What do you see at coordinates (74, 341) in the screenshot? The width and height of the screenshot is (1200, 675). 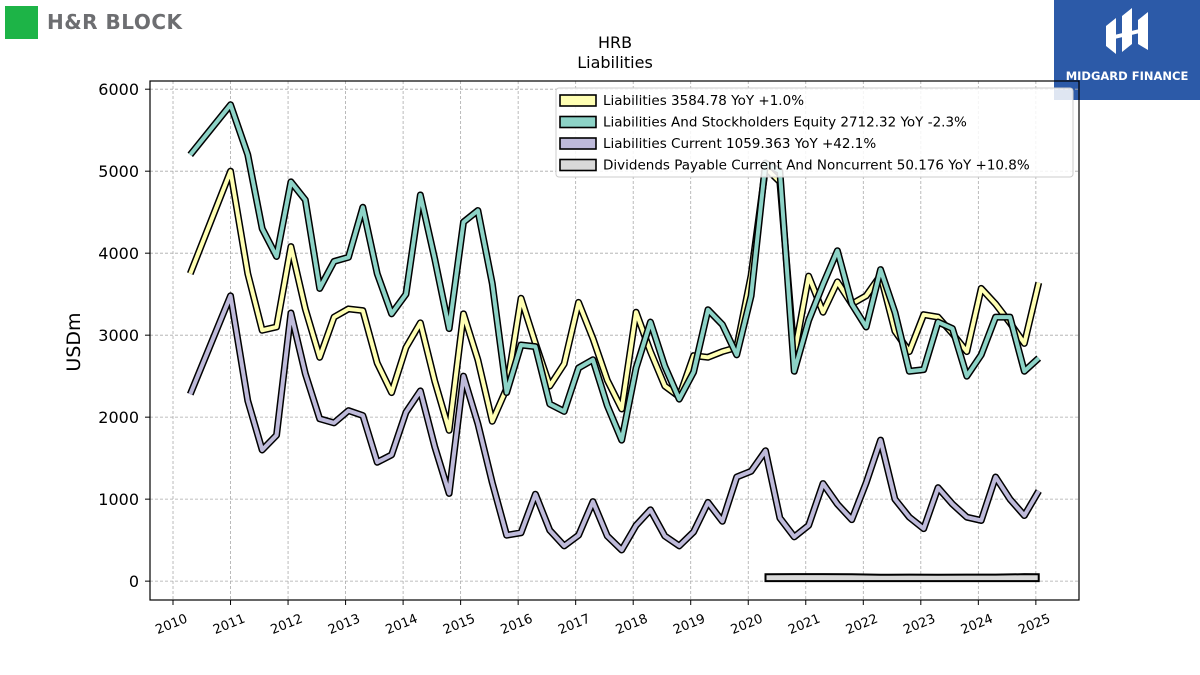 I see `y-axis-label: USDm` at bounding box center [74, 341].